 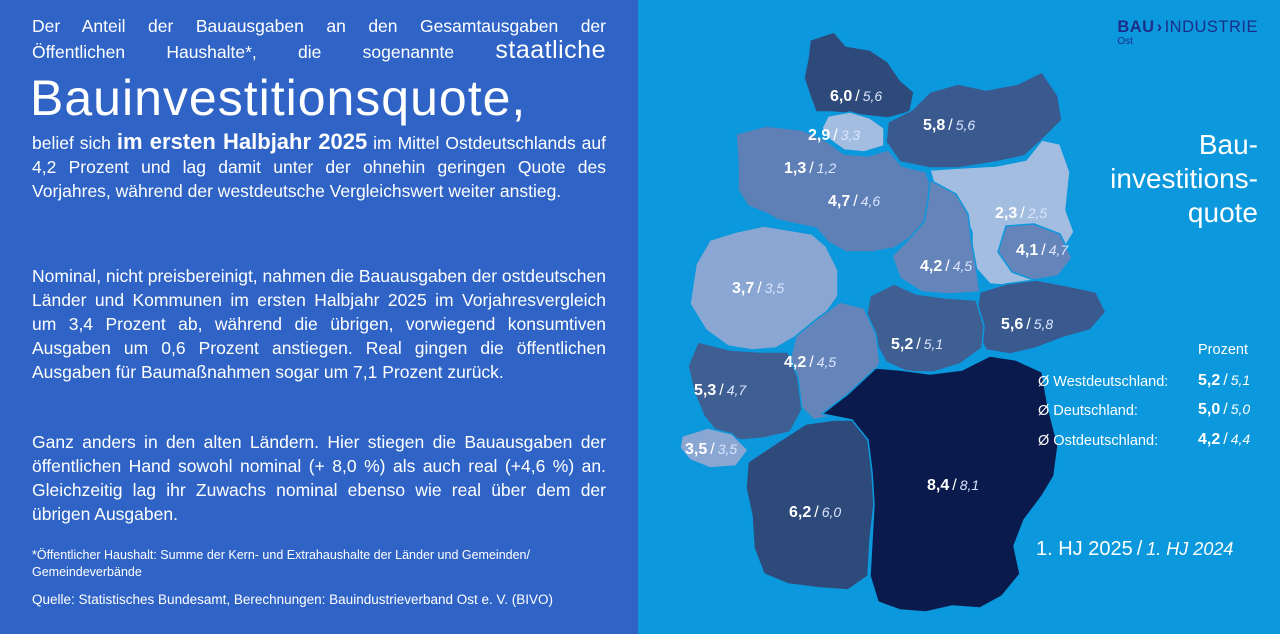 I want to click on value-previous: 8,1, so click(x=969, y=485).